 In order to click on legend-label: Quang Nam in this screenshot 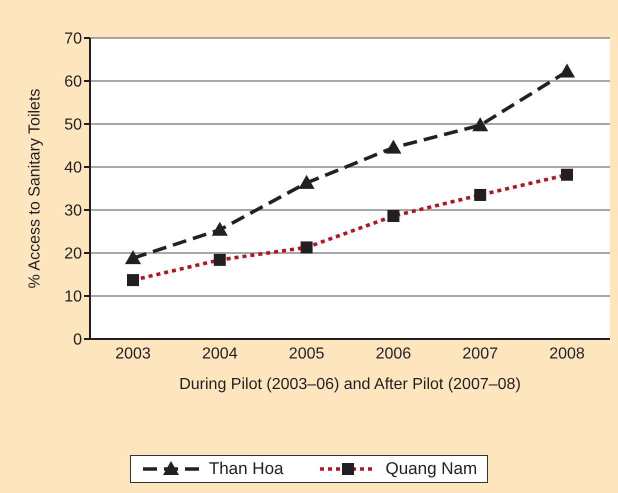, I will do `click(432, 469)`.